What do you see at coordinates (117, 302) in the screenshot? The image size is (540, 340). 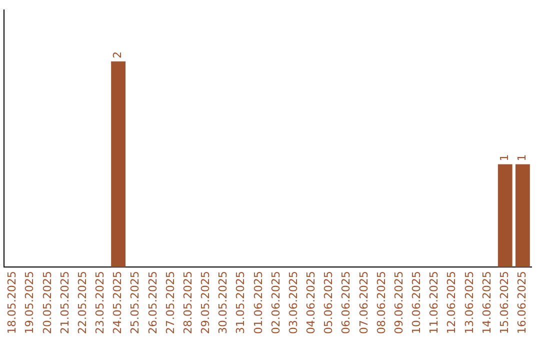 I see `x-tick-label: 24.05.2025` at bounding box center [117, 302].